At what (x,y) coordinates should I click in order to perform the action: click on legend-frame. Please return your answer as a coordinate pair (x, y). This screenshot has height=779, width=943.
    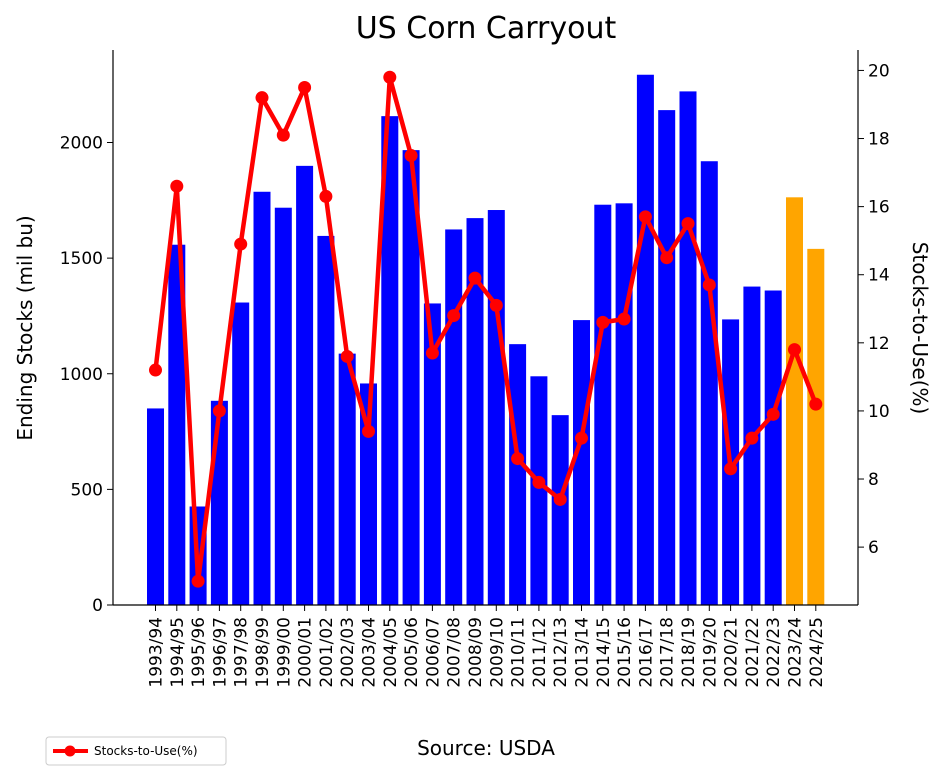
    Looking at the image, I should click on (136, 751).